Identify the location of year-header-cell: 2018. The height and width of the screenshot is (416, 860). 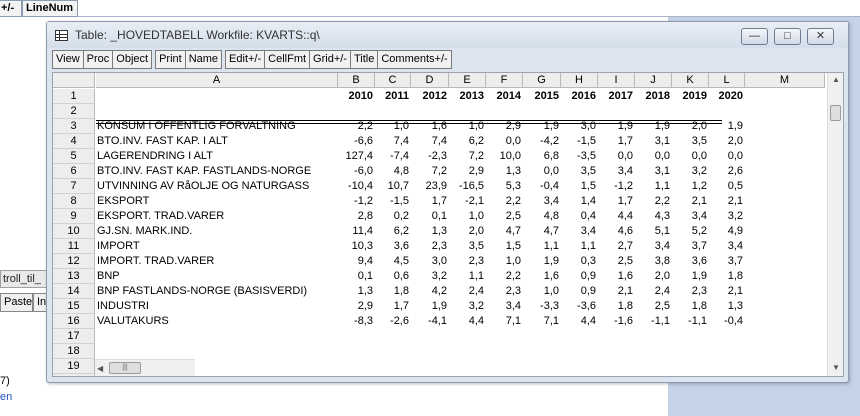
(657, 96).